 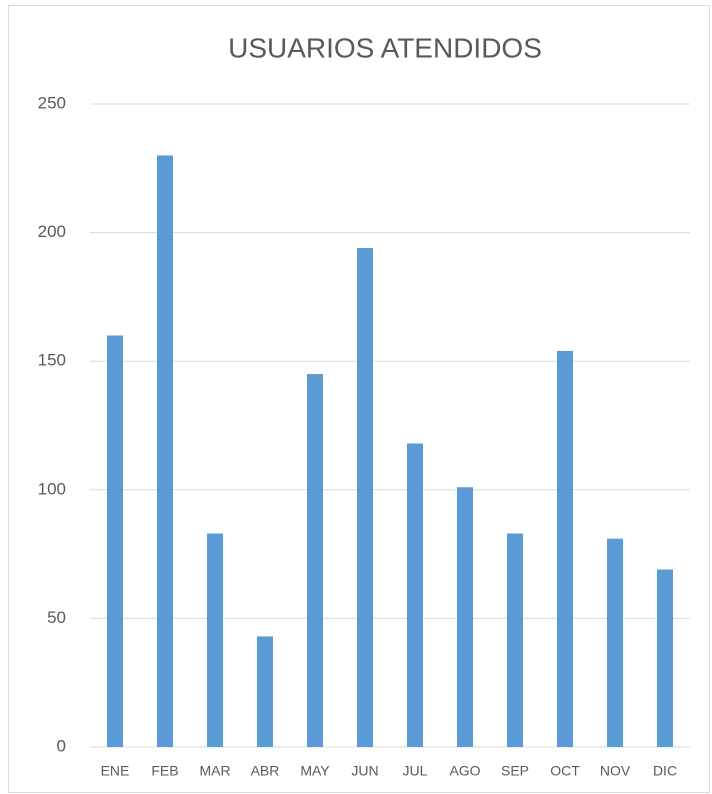 I want to click on x-tick-label: MAR, so click(x=214, y=771).